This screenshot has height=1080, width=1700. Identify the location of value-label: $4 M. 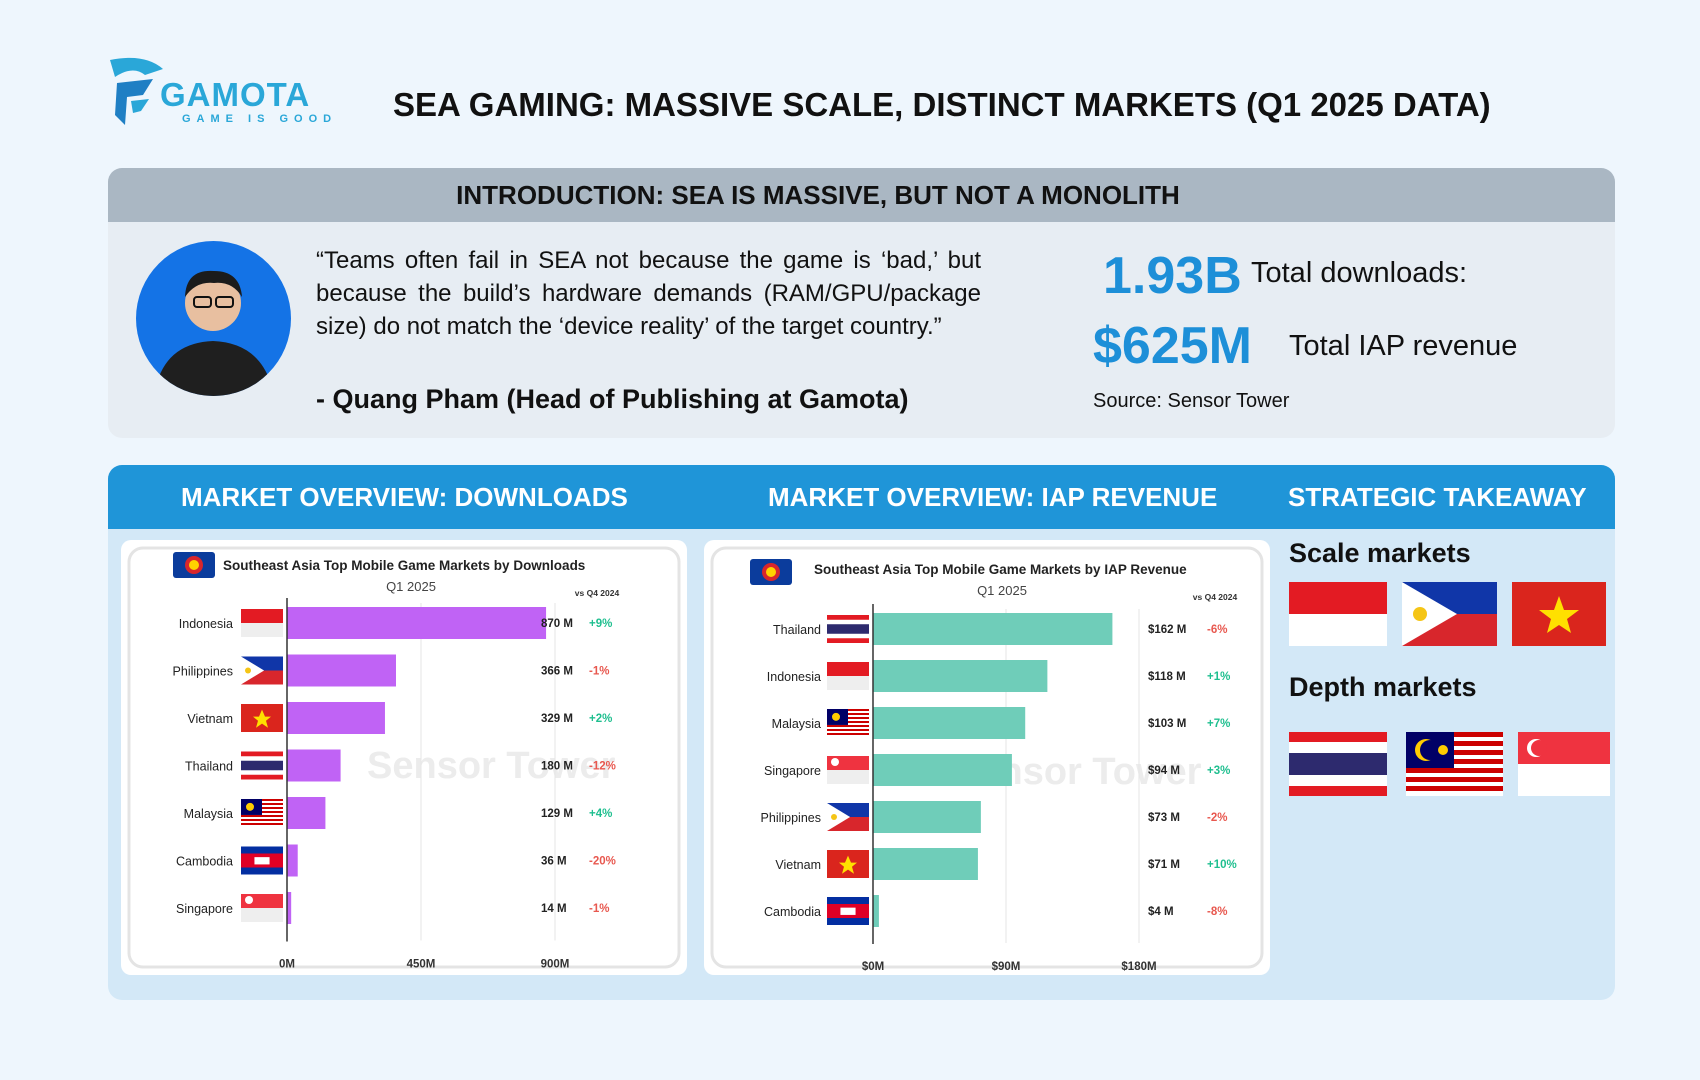
(1161, 912).